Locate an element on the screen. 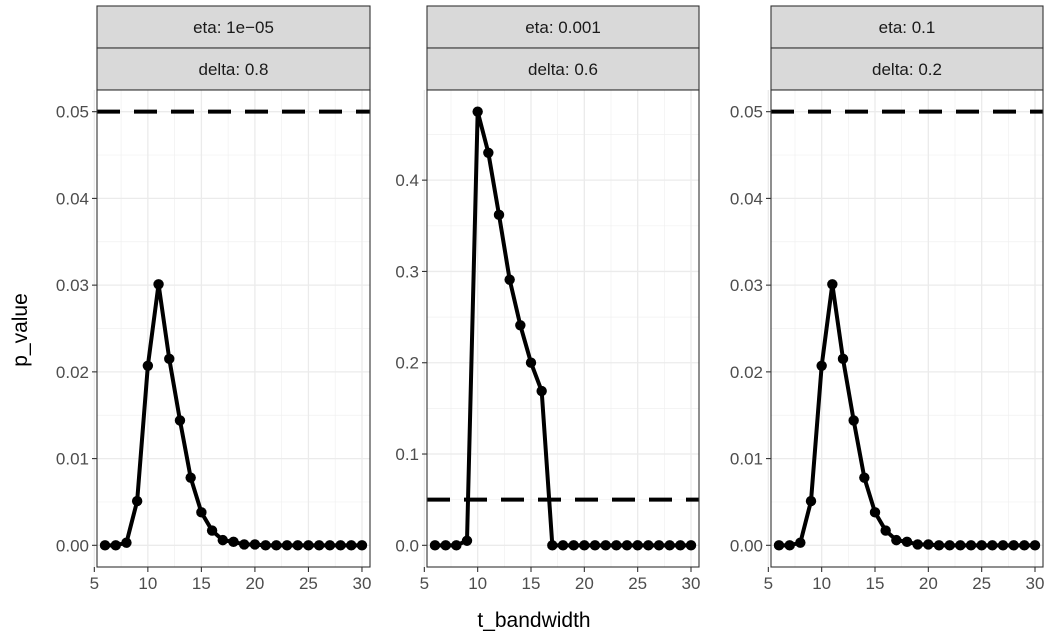  strip-bottom-label: delta: 0.2 is located at coordinates (907, 69).